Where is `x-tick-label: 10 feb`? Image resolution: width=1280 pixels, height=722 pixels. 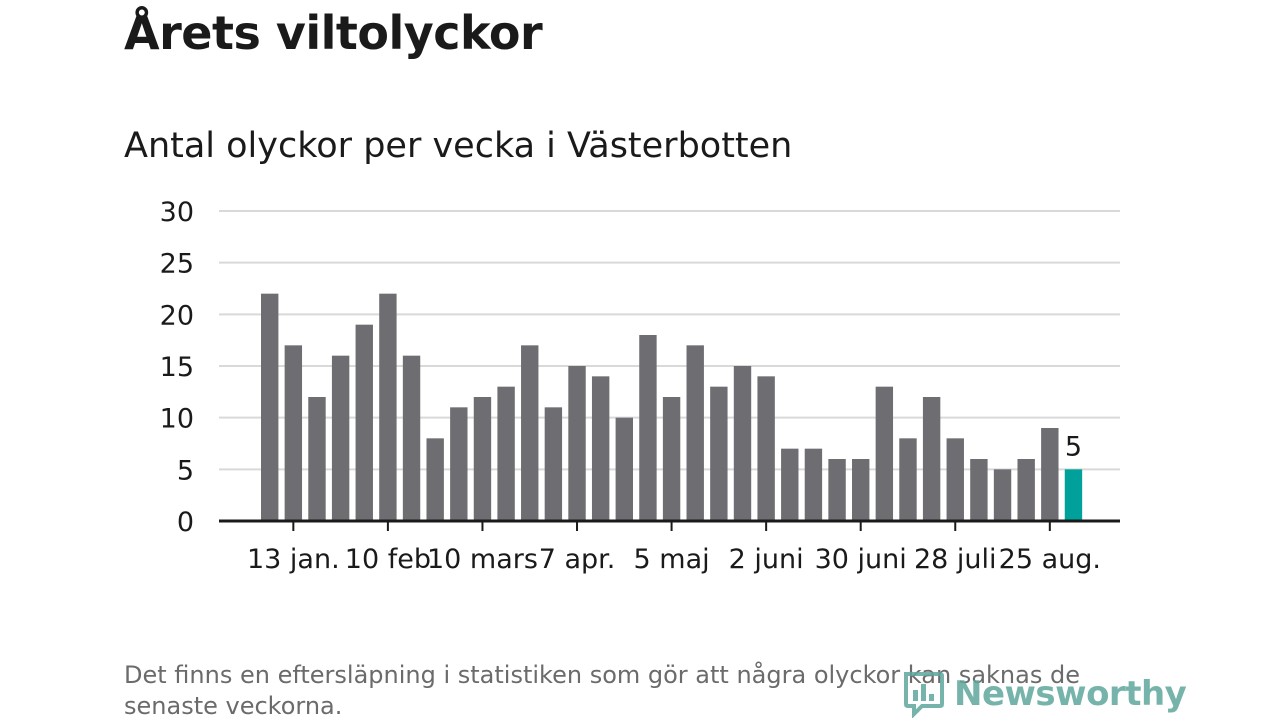
x-tick-label: 10 feb is located at coordinates (388, 559).